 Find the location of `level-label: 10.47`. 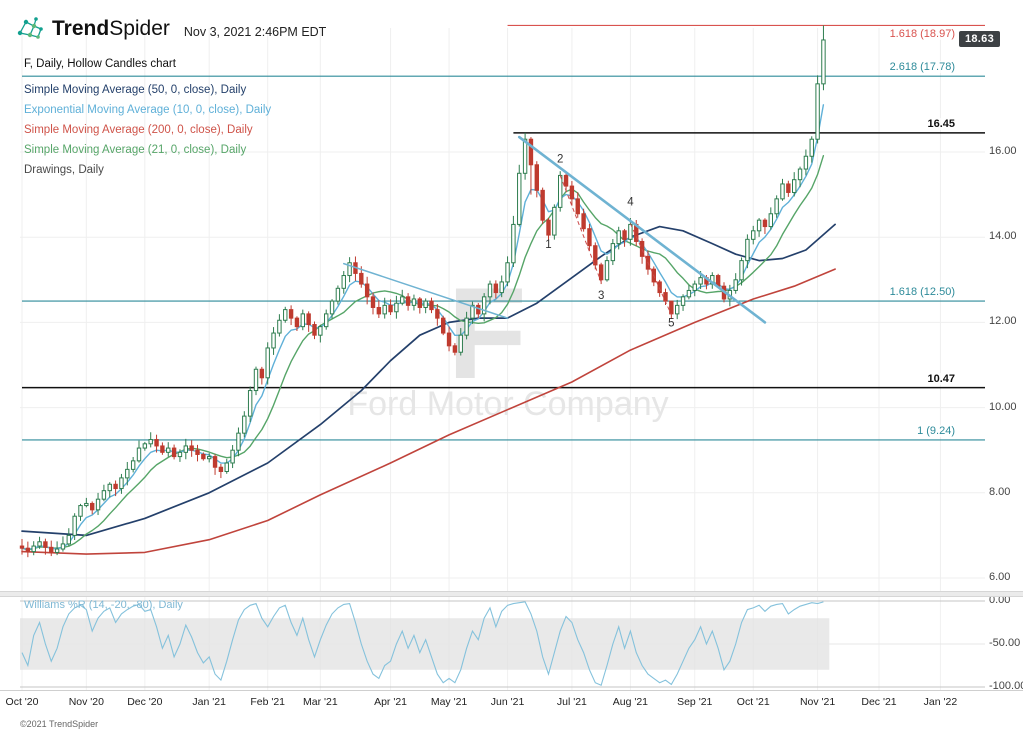

level-label: 10.47 is located at coordinates (941, 378).